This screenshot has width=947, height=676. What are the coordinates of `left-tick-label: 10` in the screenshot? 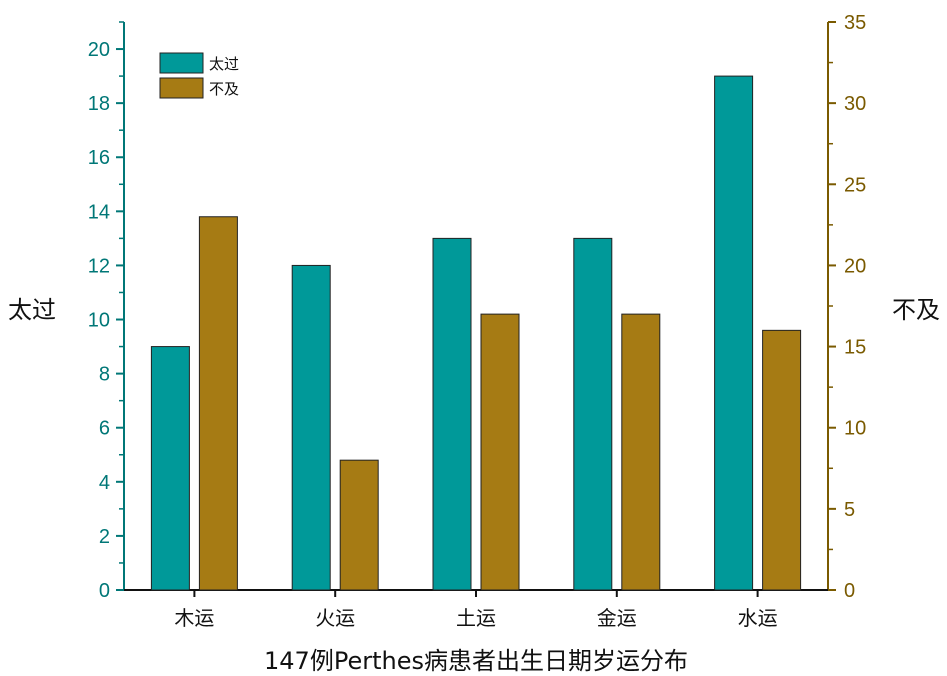 It's located at (99, 321).